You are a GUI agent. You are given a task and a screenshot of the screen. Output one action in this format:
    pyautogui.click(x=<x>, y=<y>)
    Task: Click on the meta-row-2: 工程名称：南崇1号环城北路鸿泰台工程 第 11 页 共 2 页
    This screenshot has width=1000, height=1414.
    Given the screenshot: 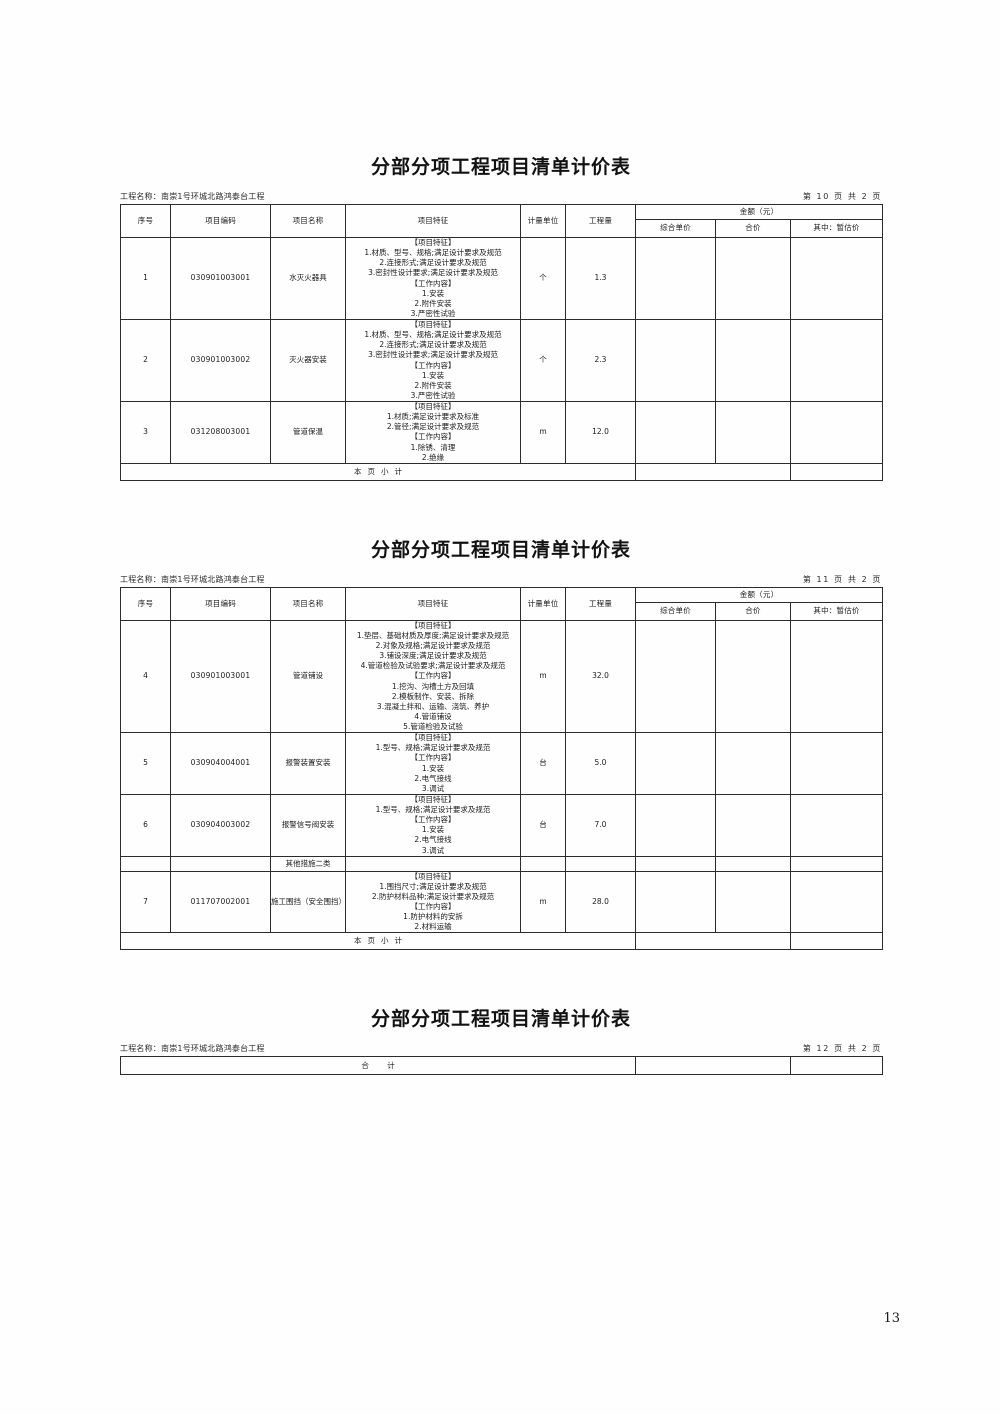 What is the action you would take?
    pyautogui.click(x=501, y=579)
    